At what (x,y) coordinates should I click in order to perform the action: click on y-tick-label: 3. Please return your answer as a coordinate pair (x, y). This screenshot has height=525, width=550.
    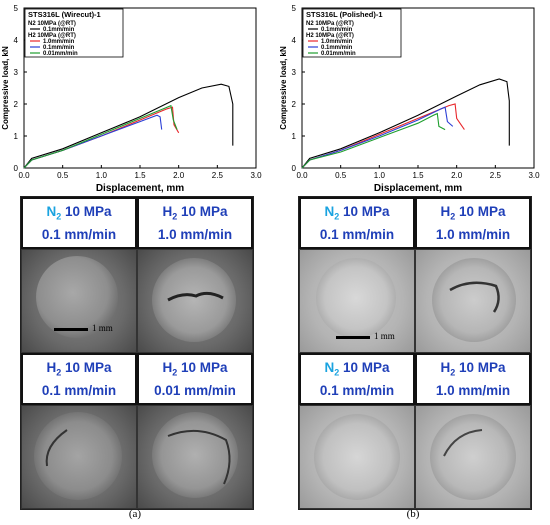
    Looking at the image, I should click on (16, 72).